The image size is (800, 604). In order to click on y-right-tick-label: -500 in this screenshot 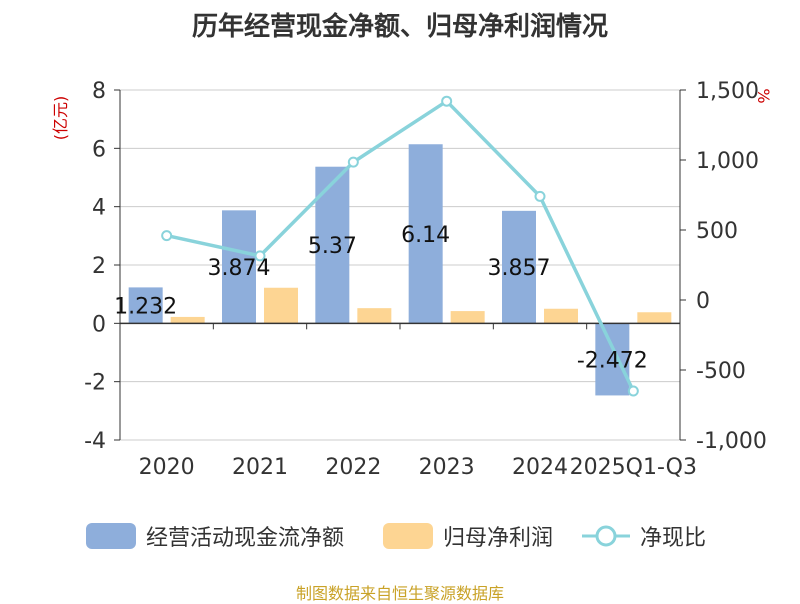, I will do `click(721, 371)`.